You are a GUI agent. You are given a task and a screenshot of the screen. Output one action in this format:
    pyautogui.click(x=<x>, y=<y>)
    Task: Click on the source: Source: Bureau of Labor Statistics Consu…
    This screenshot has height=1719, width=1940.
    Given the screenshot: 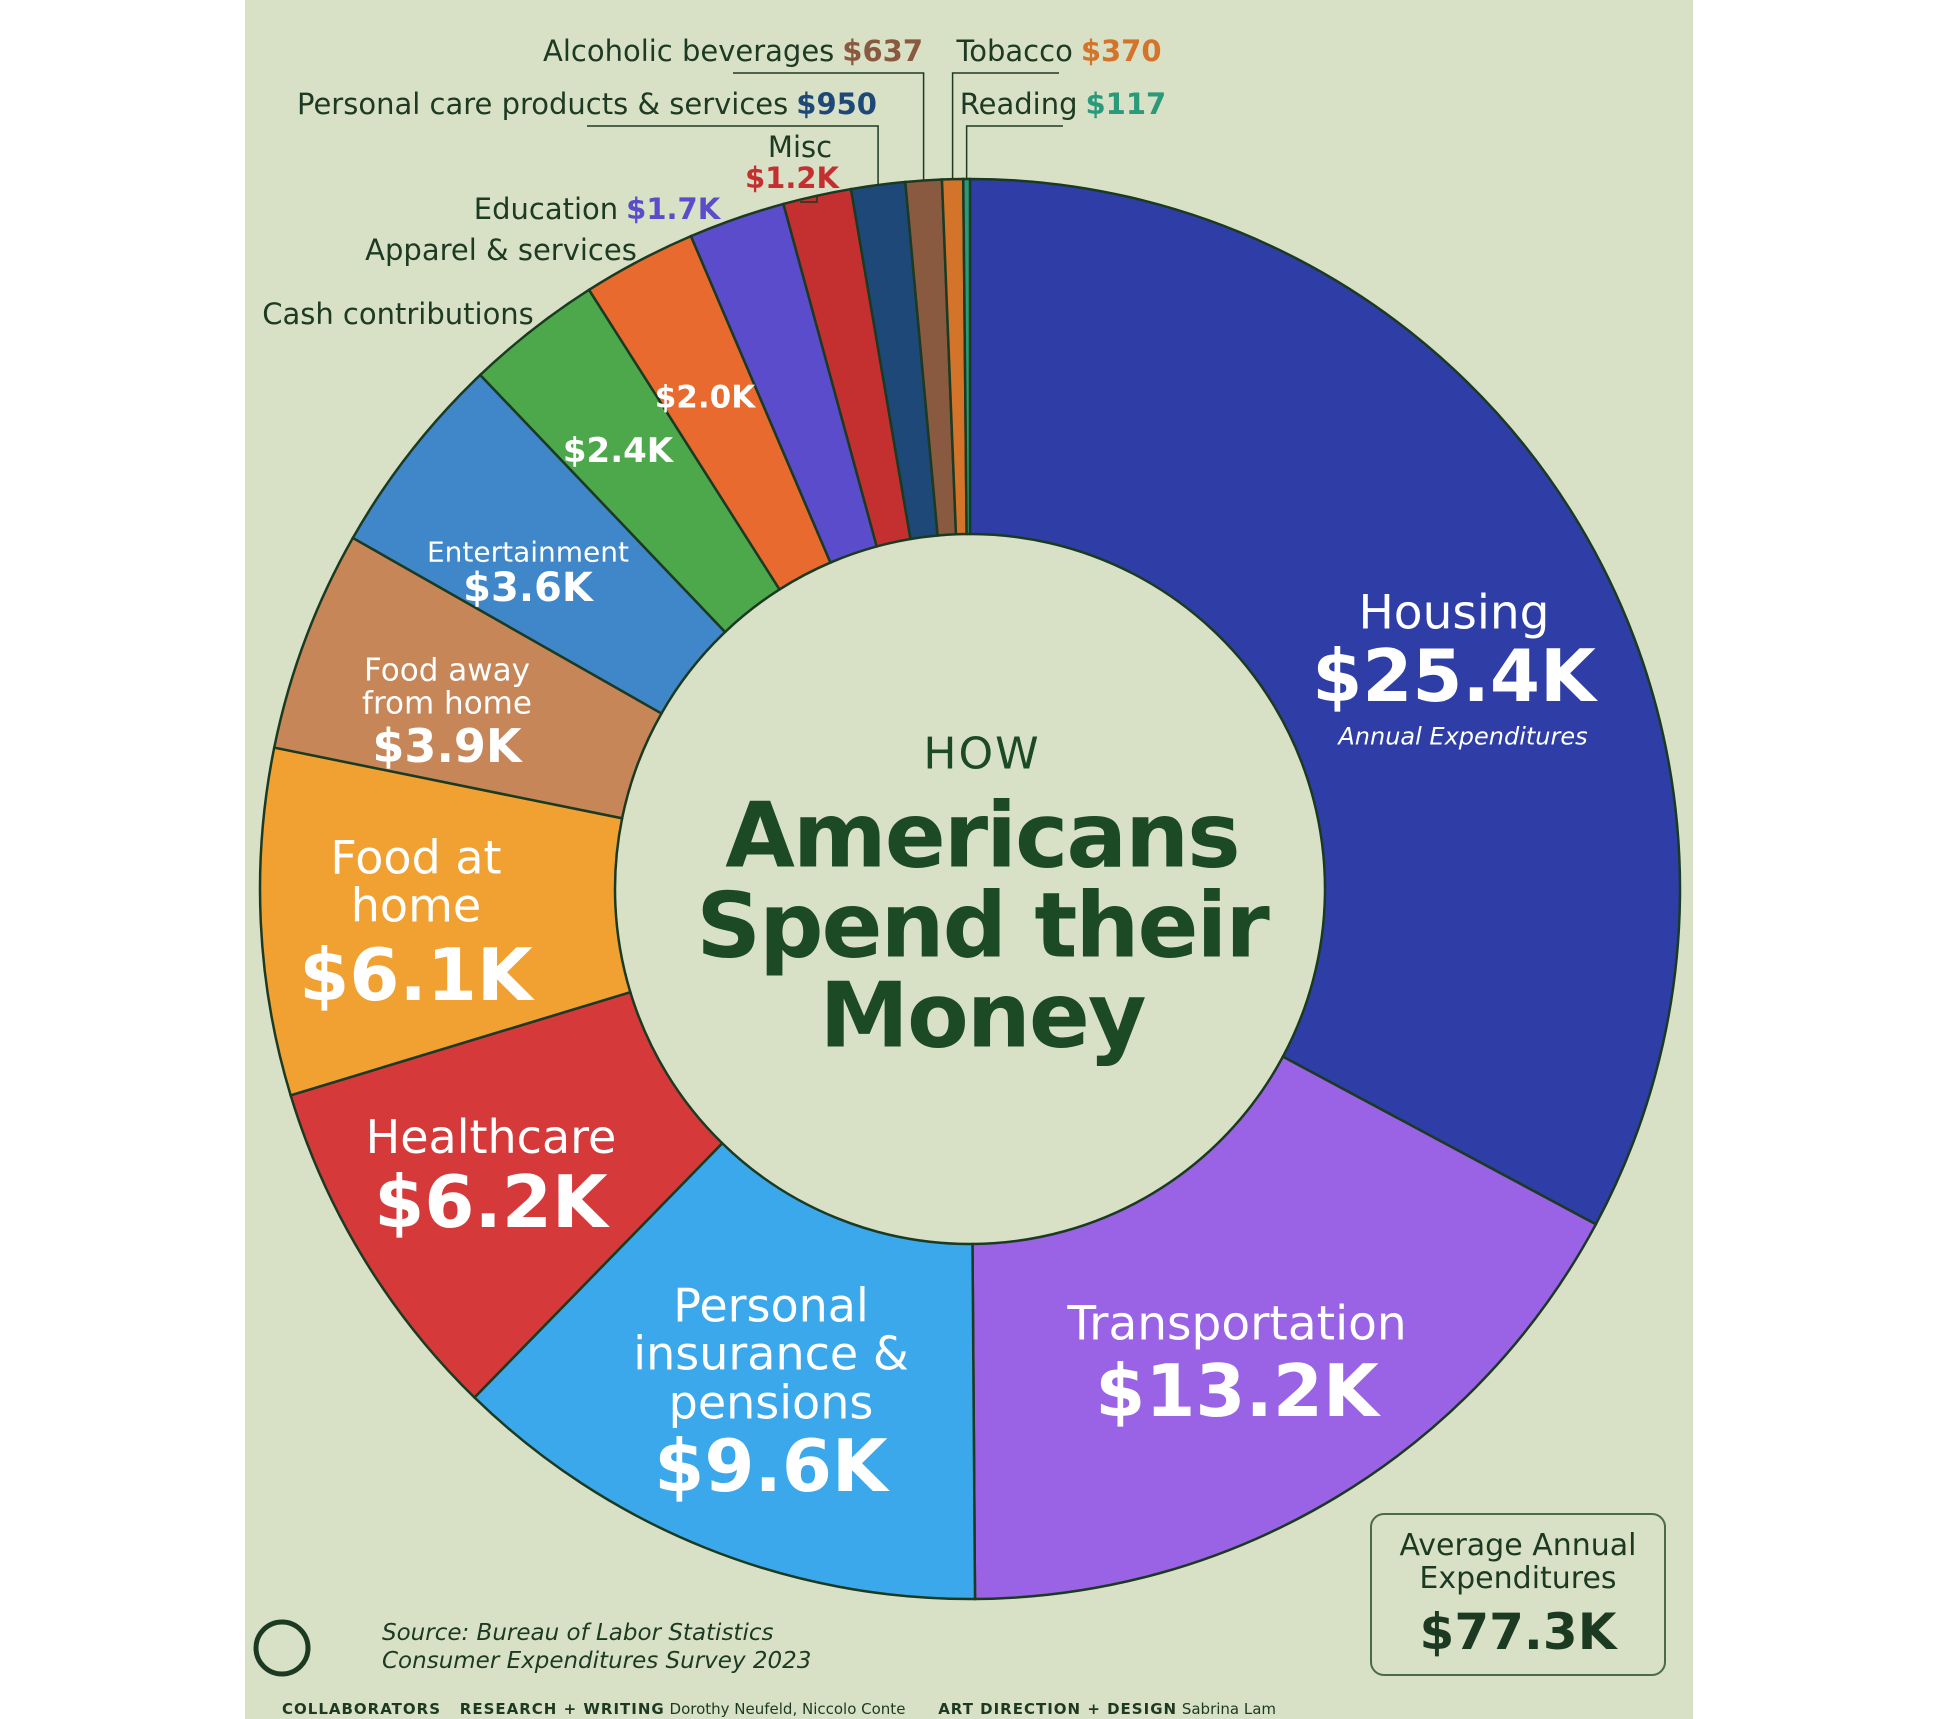 What is the action you would take?
    pyautogui.click(x=596, y=1647)
    